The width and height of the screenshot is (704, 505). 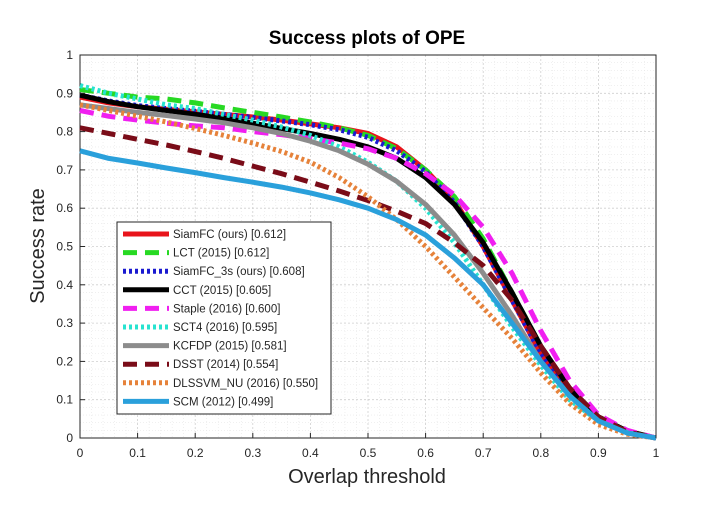 I want to click on legend-label-0: SiamFC (ours) [0.612], so click(x=229, y=235).